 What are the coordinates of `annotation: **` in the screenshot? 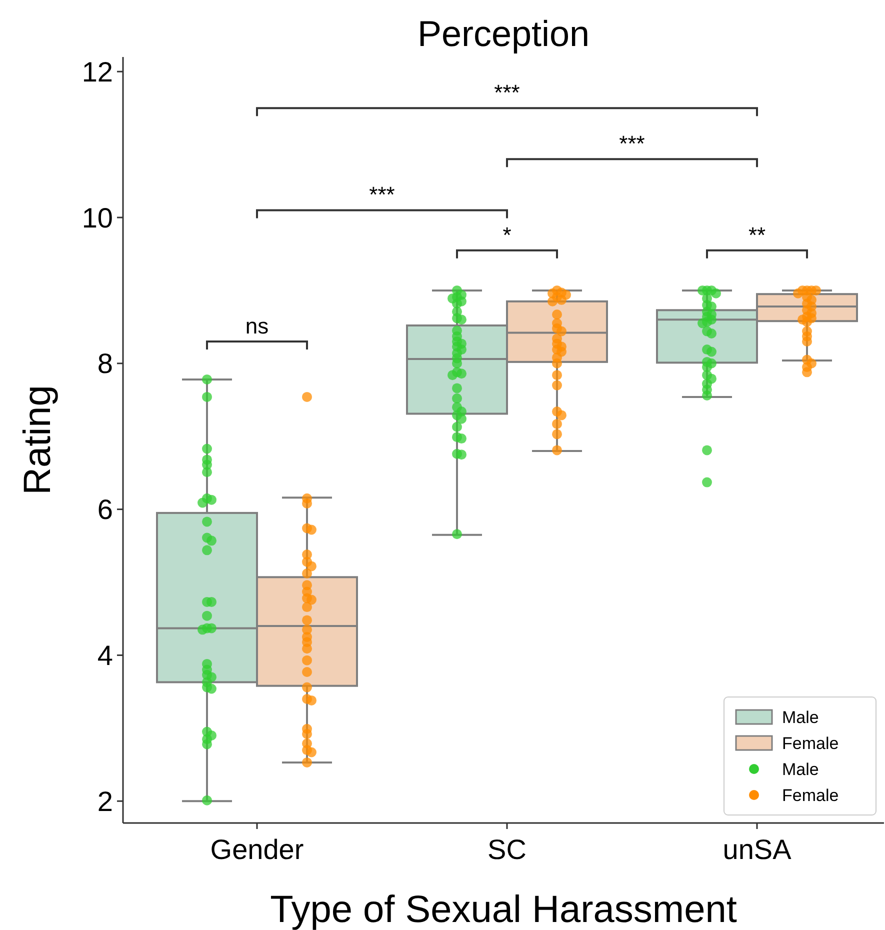 It's located at (757, 235).